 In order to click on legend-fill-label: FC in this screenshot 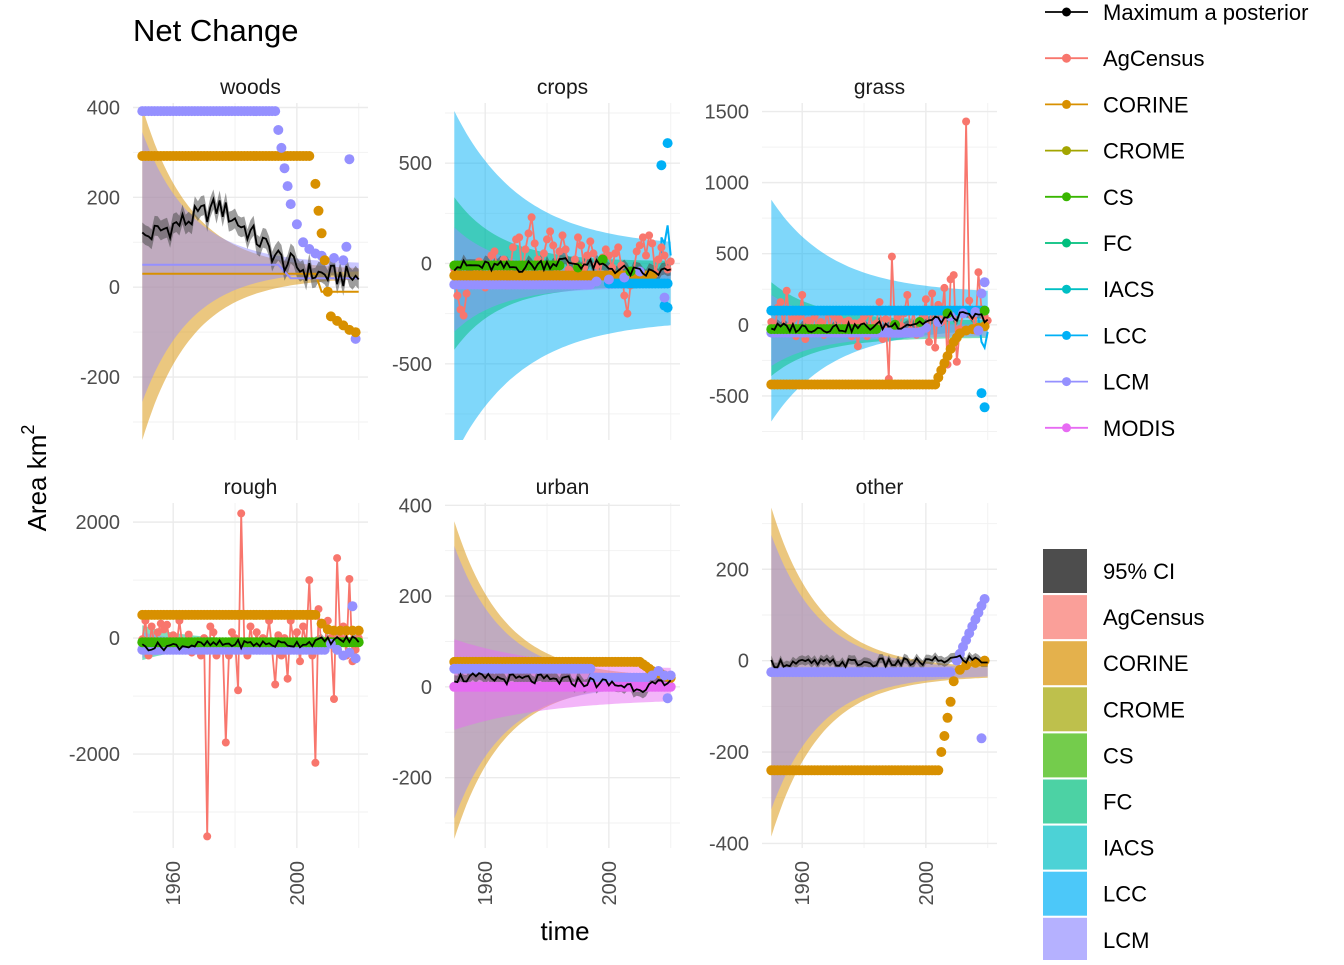, I will do `click(1117, 802)`.